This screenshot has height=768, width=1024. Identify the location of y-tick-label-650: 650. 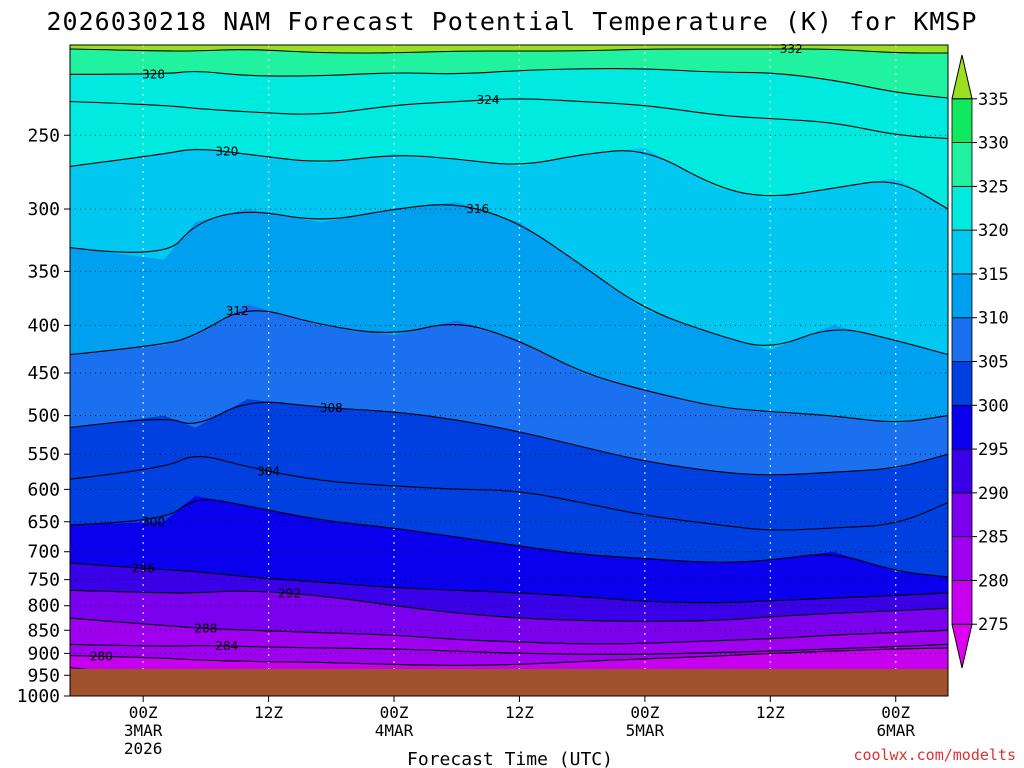
(43, 522).